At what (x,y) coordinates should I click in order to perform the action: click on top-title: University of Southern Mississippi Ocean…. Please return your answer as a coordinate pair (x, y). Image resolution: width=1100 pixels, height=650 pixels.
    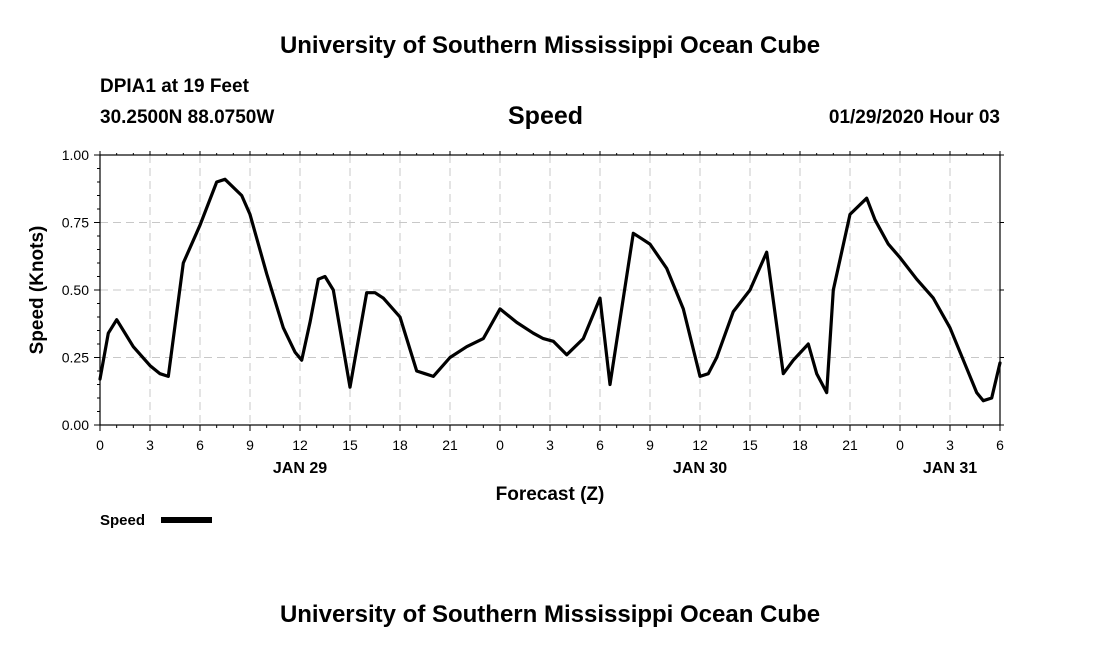
    Looking at the image, I should click on (550, 45).